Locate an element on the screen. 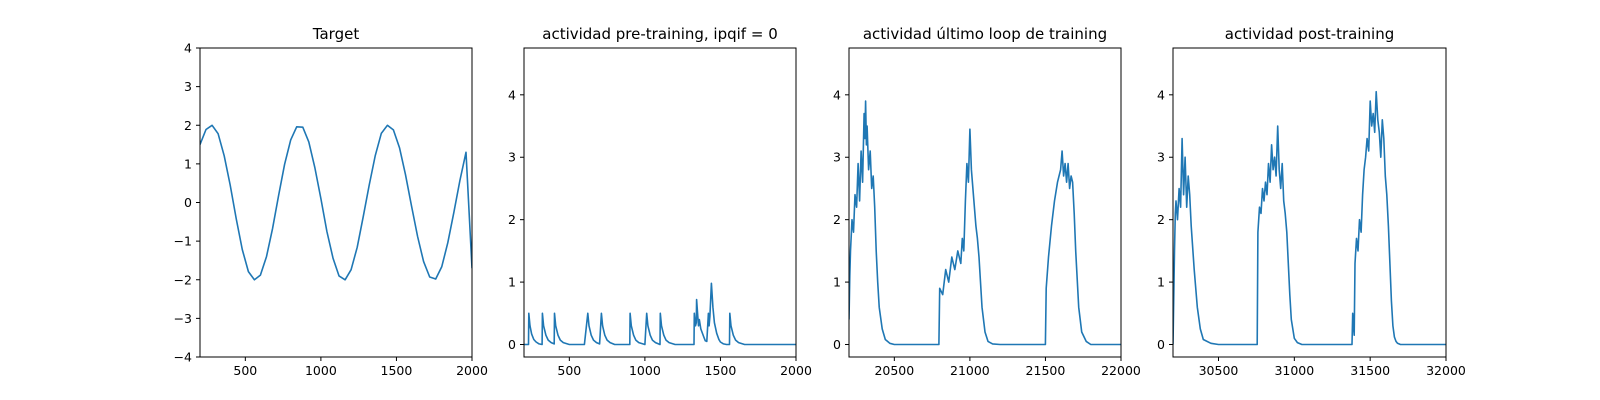  x-tick-label: 32000 is located at coordinates (1446, 370).